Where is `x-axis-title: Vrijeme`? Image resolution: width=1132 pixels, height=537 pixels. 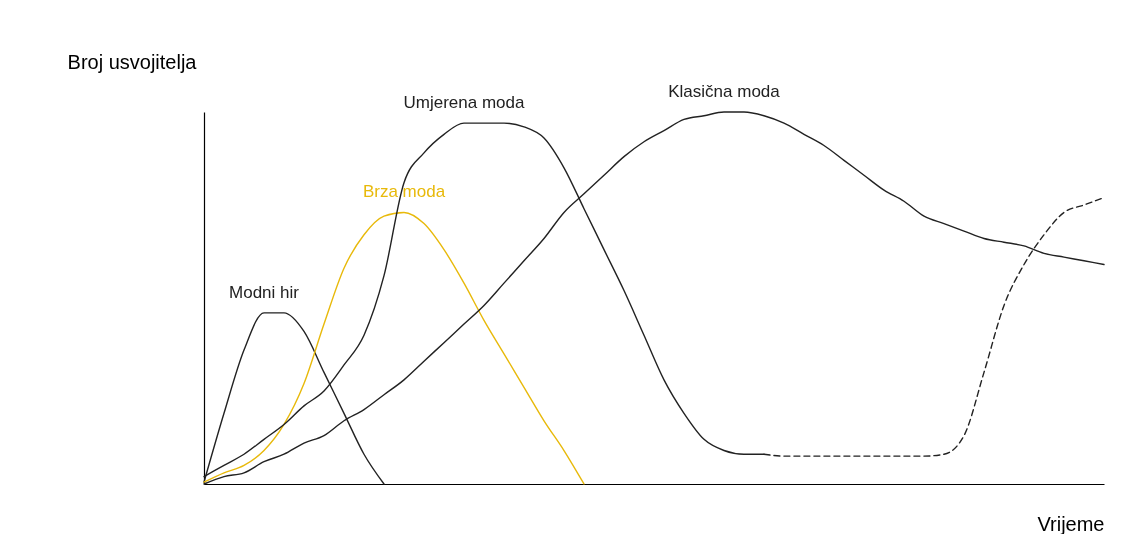
x-axis-title: Vrijeme is located at coordinates (1071, 523).